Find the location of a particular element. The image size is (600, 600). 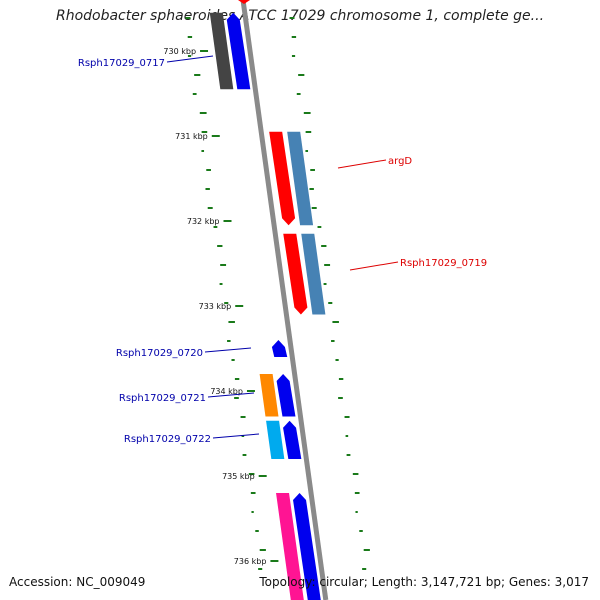

gene-fragment-top is located at coordinates (244, 2).